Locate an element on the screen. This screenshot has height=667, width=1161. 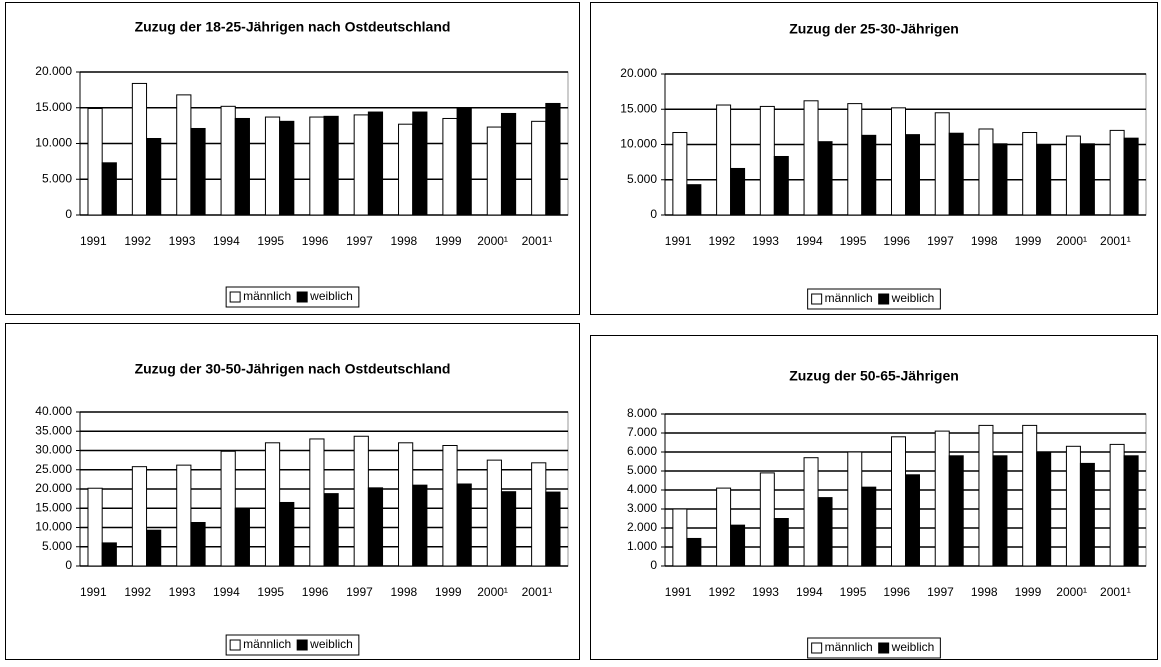
y-tick-label: 10.000 is located at coordinates (53, 527).